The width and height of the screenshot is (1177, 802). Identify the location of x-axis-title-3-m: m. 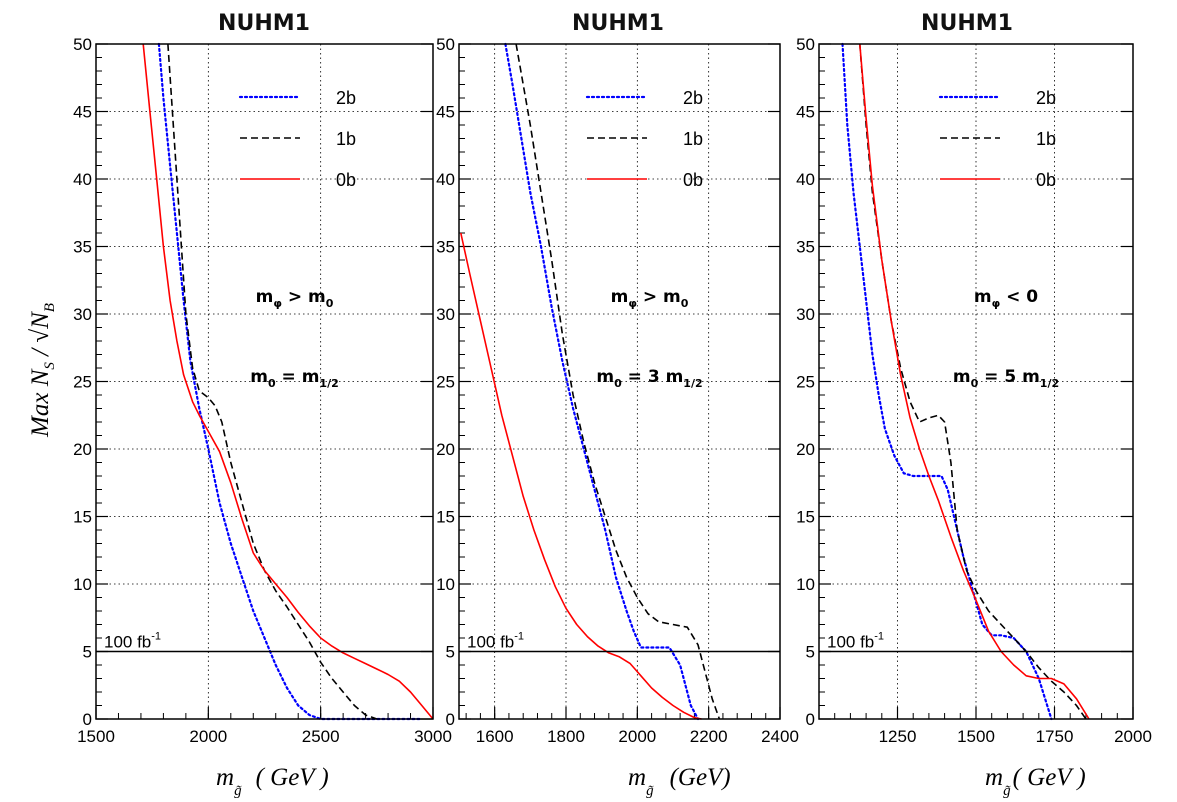
(994, 777).